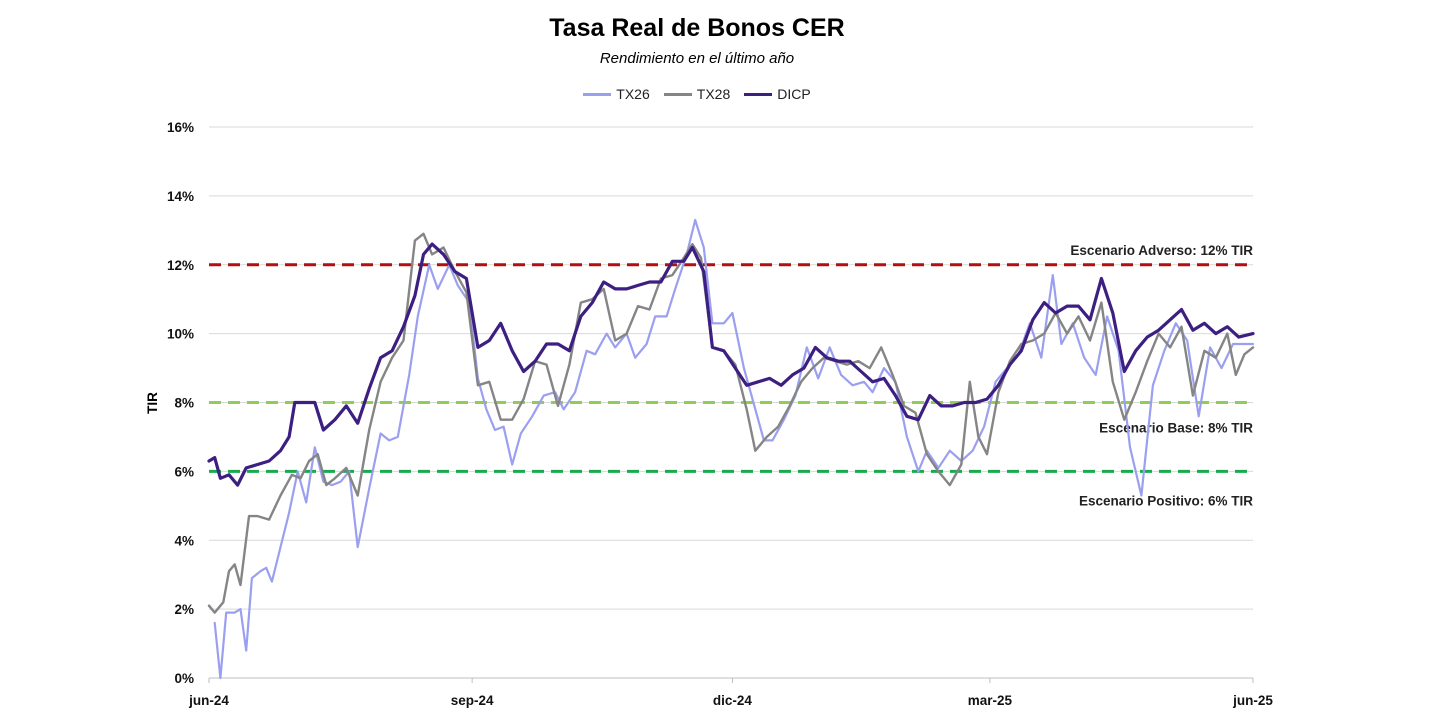 The image size is (1430, 723). Describe the element at coordinates (713, 94) in the screenshot. I see `legend-label-tx28: TX28` at that location.